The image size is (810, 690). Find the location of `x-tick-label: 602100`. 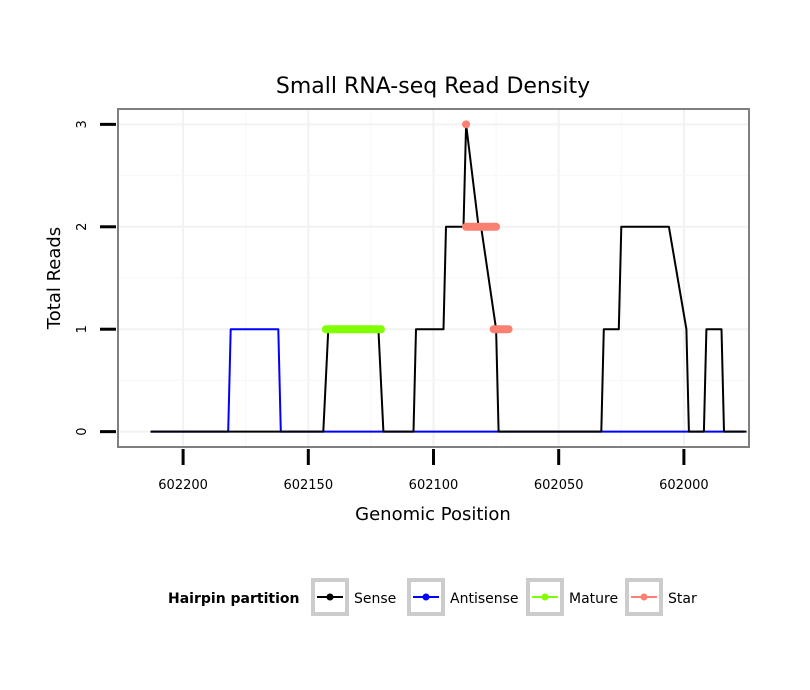

x-tick-label: 602100 is located at coordinates (434, 485).